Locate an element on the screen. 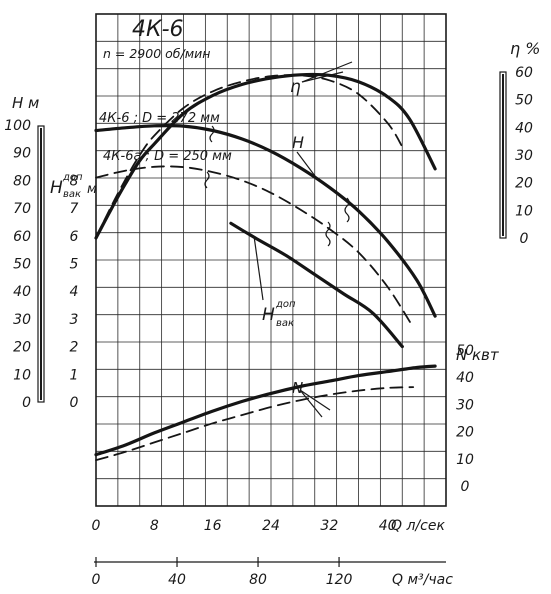 This screenshot has height=594, width=551. n-tick-label: 40 is located at coordinates (465, 378).